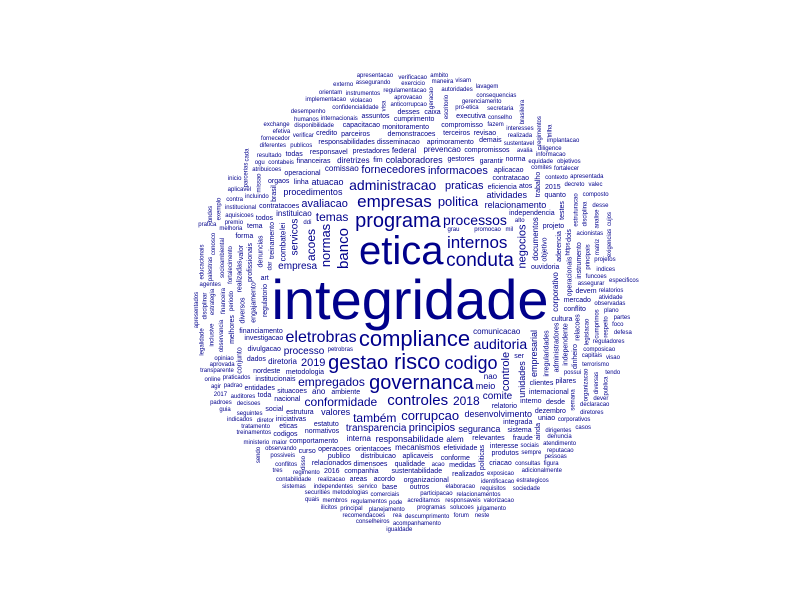  What do you see at coordinates (559, 437) in the screenshot?
I see `word: denuncia` at bounding box center [559, 437].